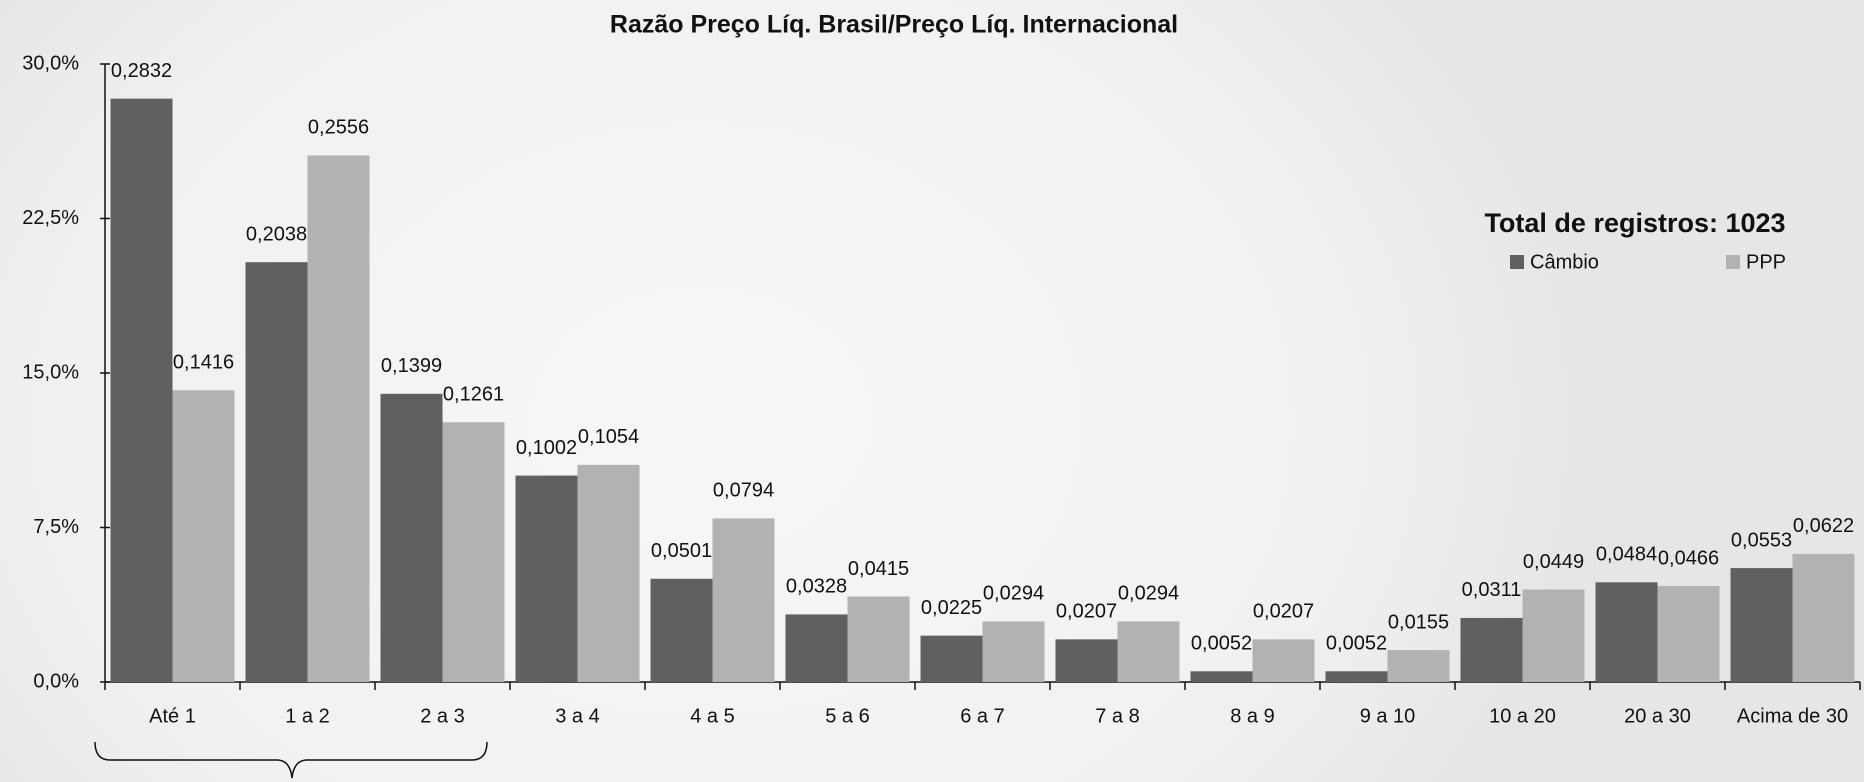 The height and width of the screenshot is (782, 1864). I want to click on value-label: 0,0155, so click(1418, 622).